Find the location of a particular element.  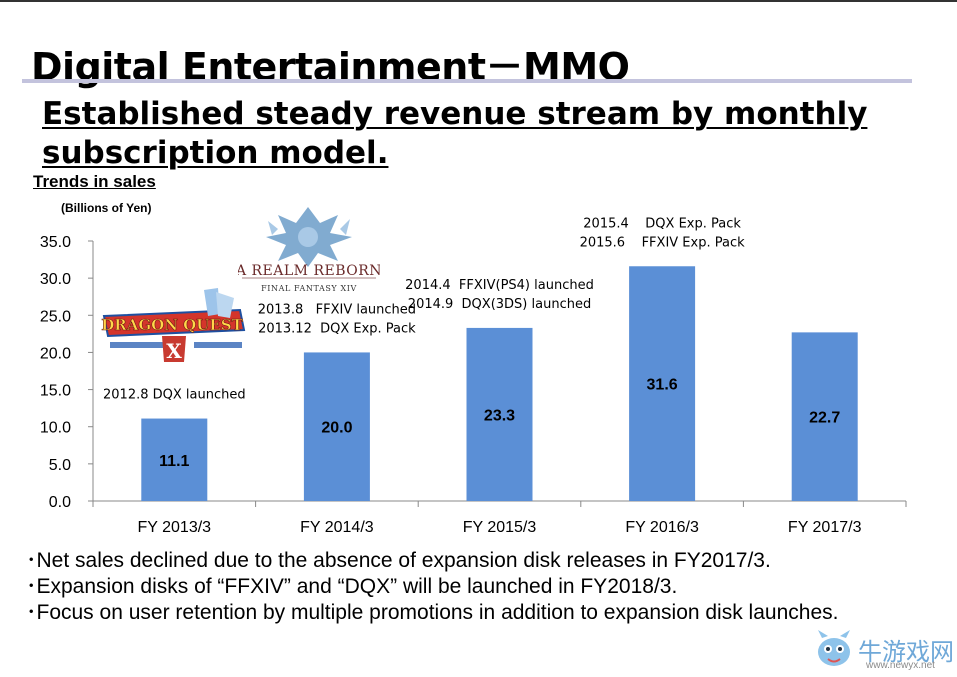

x-tick-label: FY 2014/3 is located at coordinates (337, 527).